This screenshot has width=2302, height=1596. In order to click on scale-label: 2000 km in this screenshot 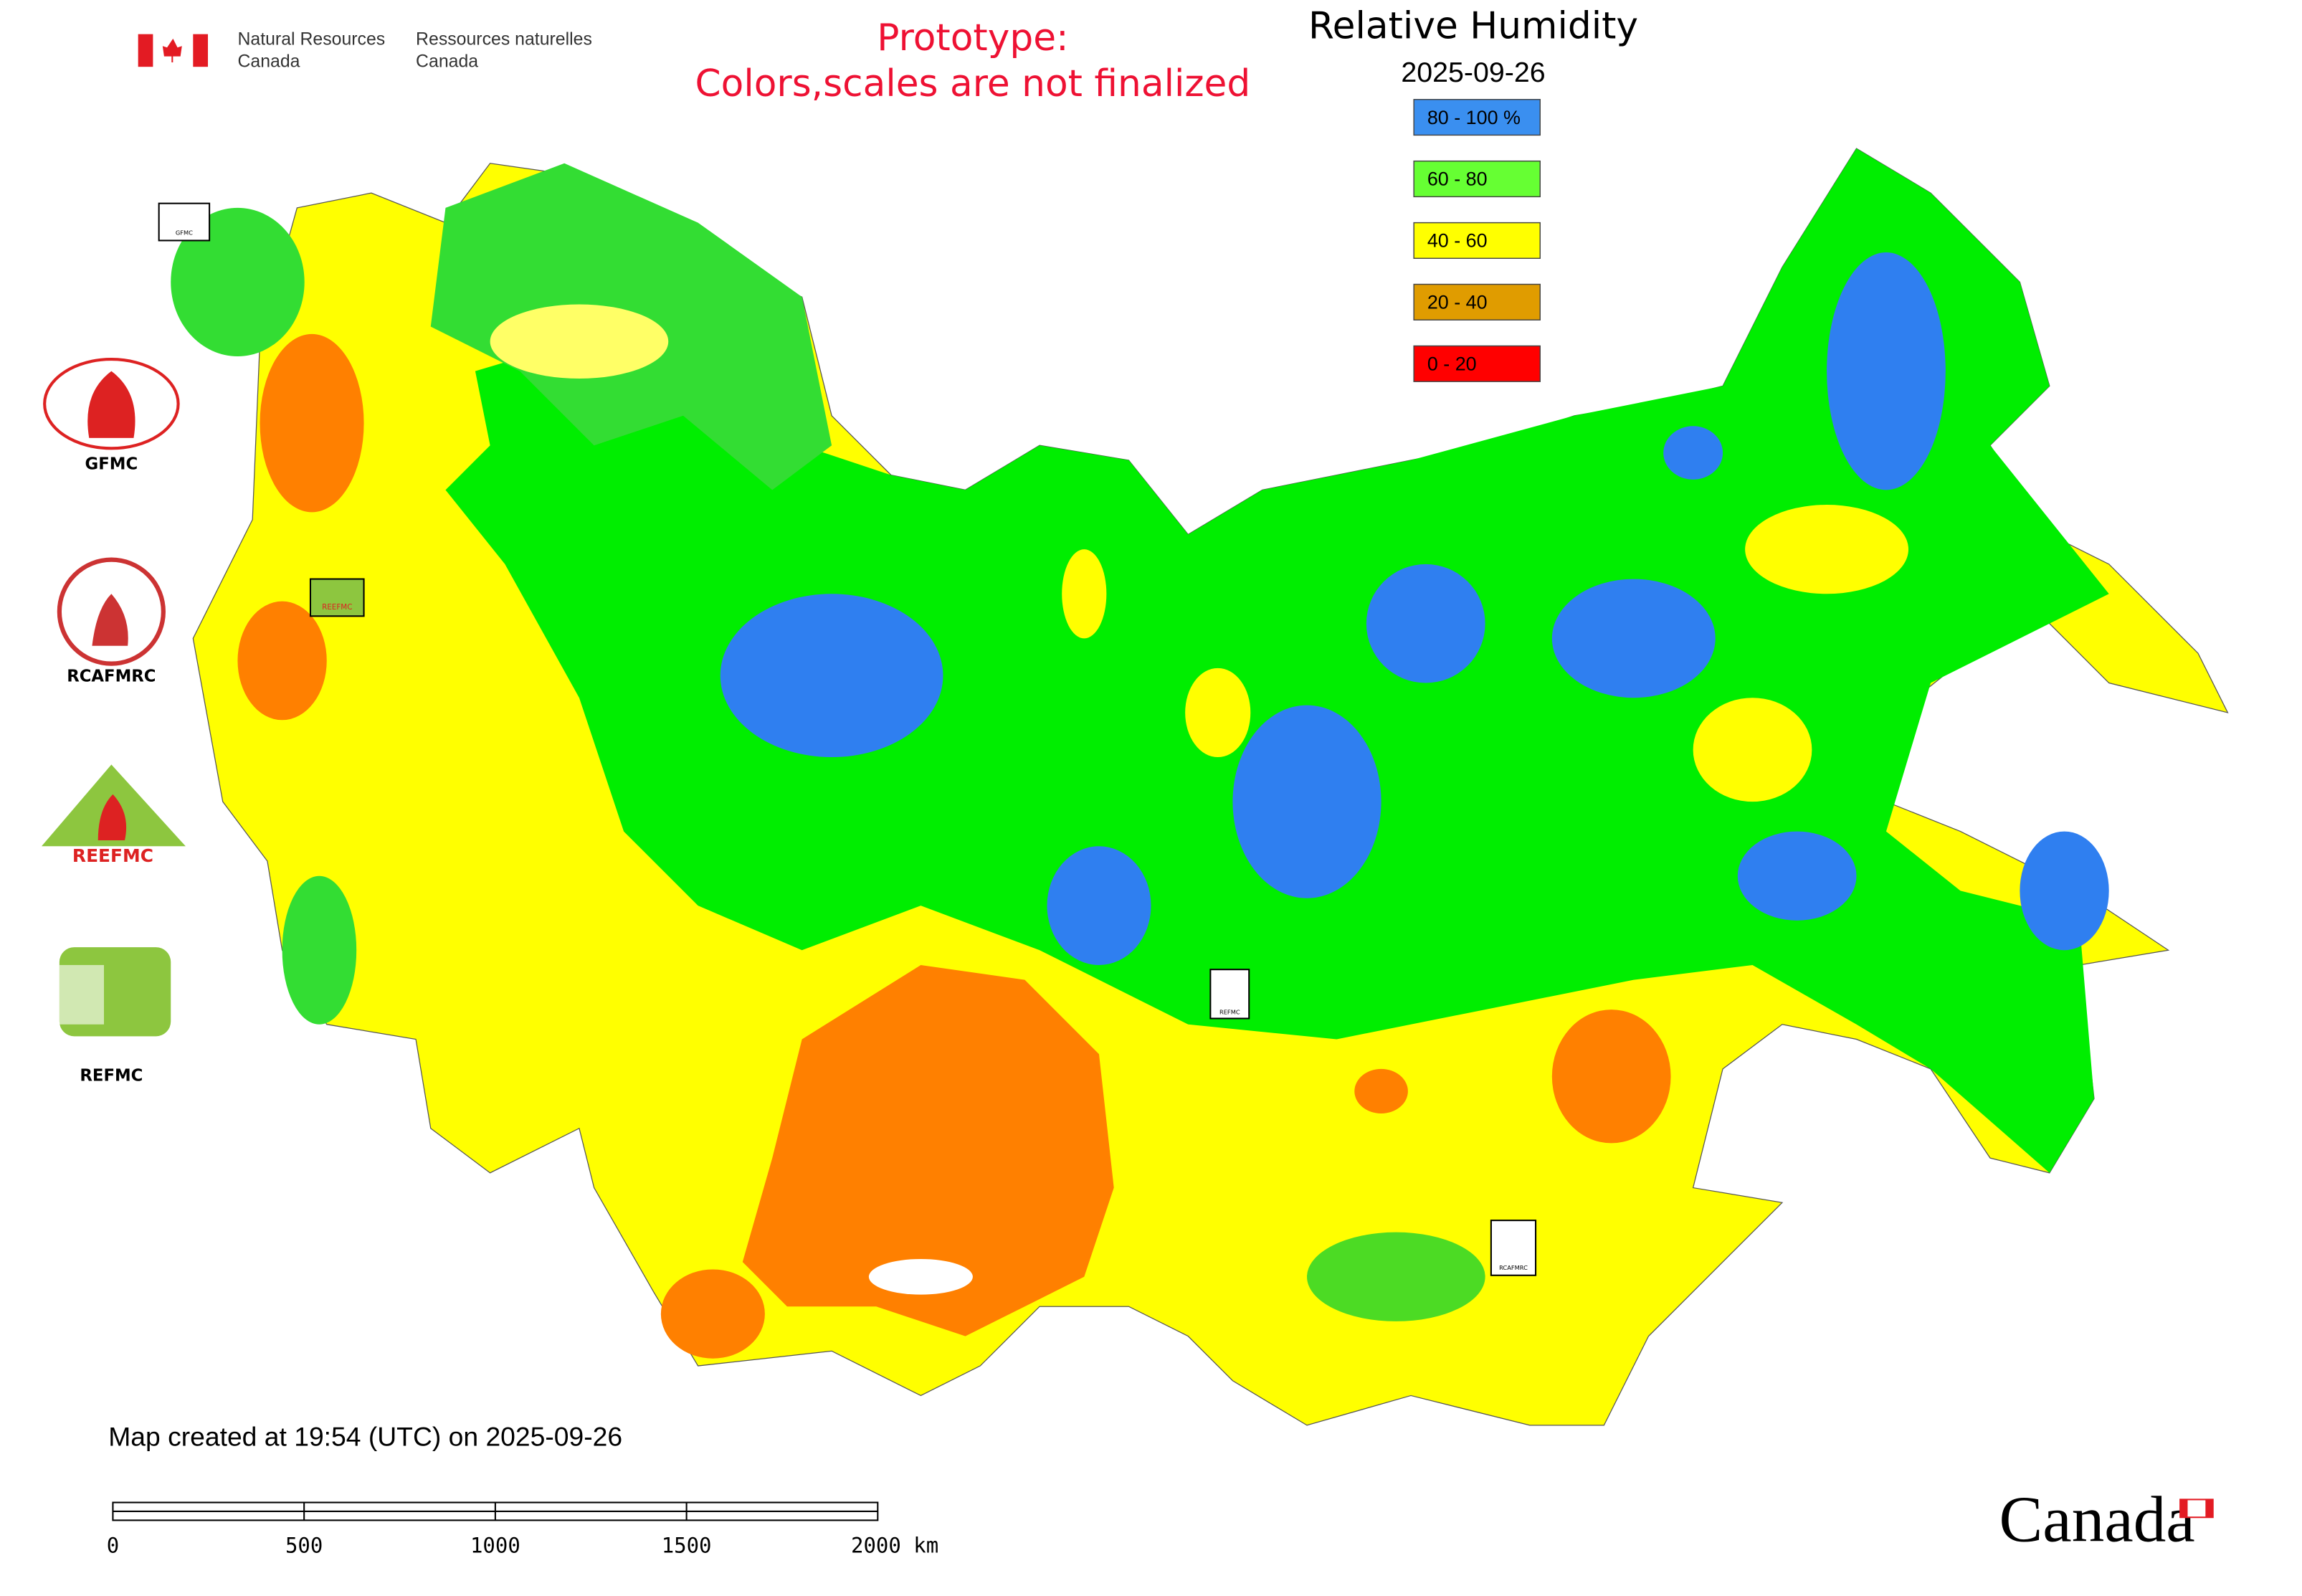, I will do `click(894, 1546)`.